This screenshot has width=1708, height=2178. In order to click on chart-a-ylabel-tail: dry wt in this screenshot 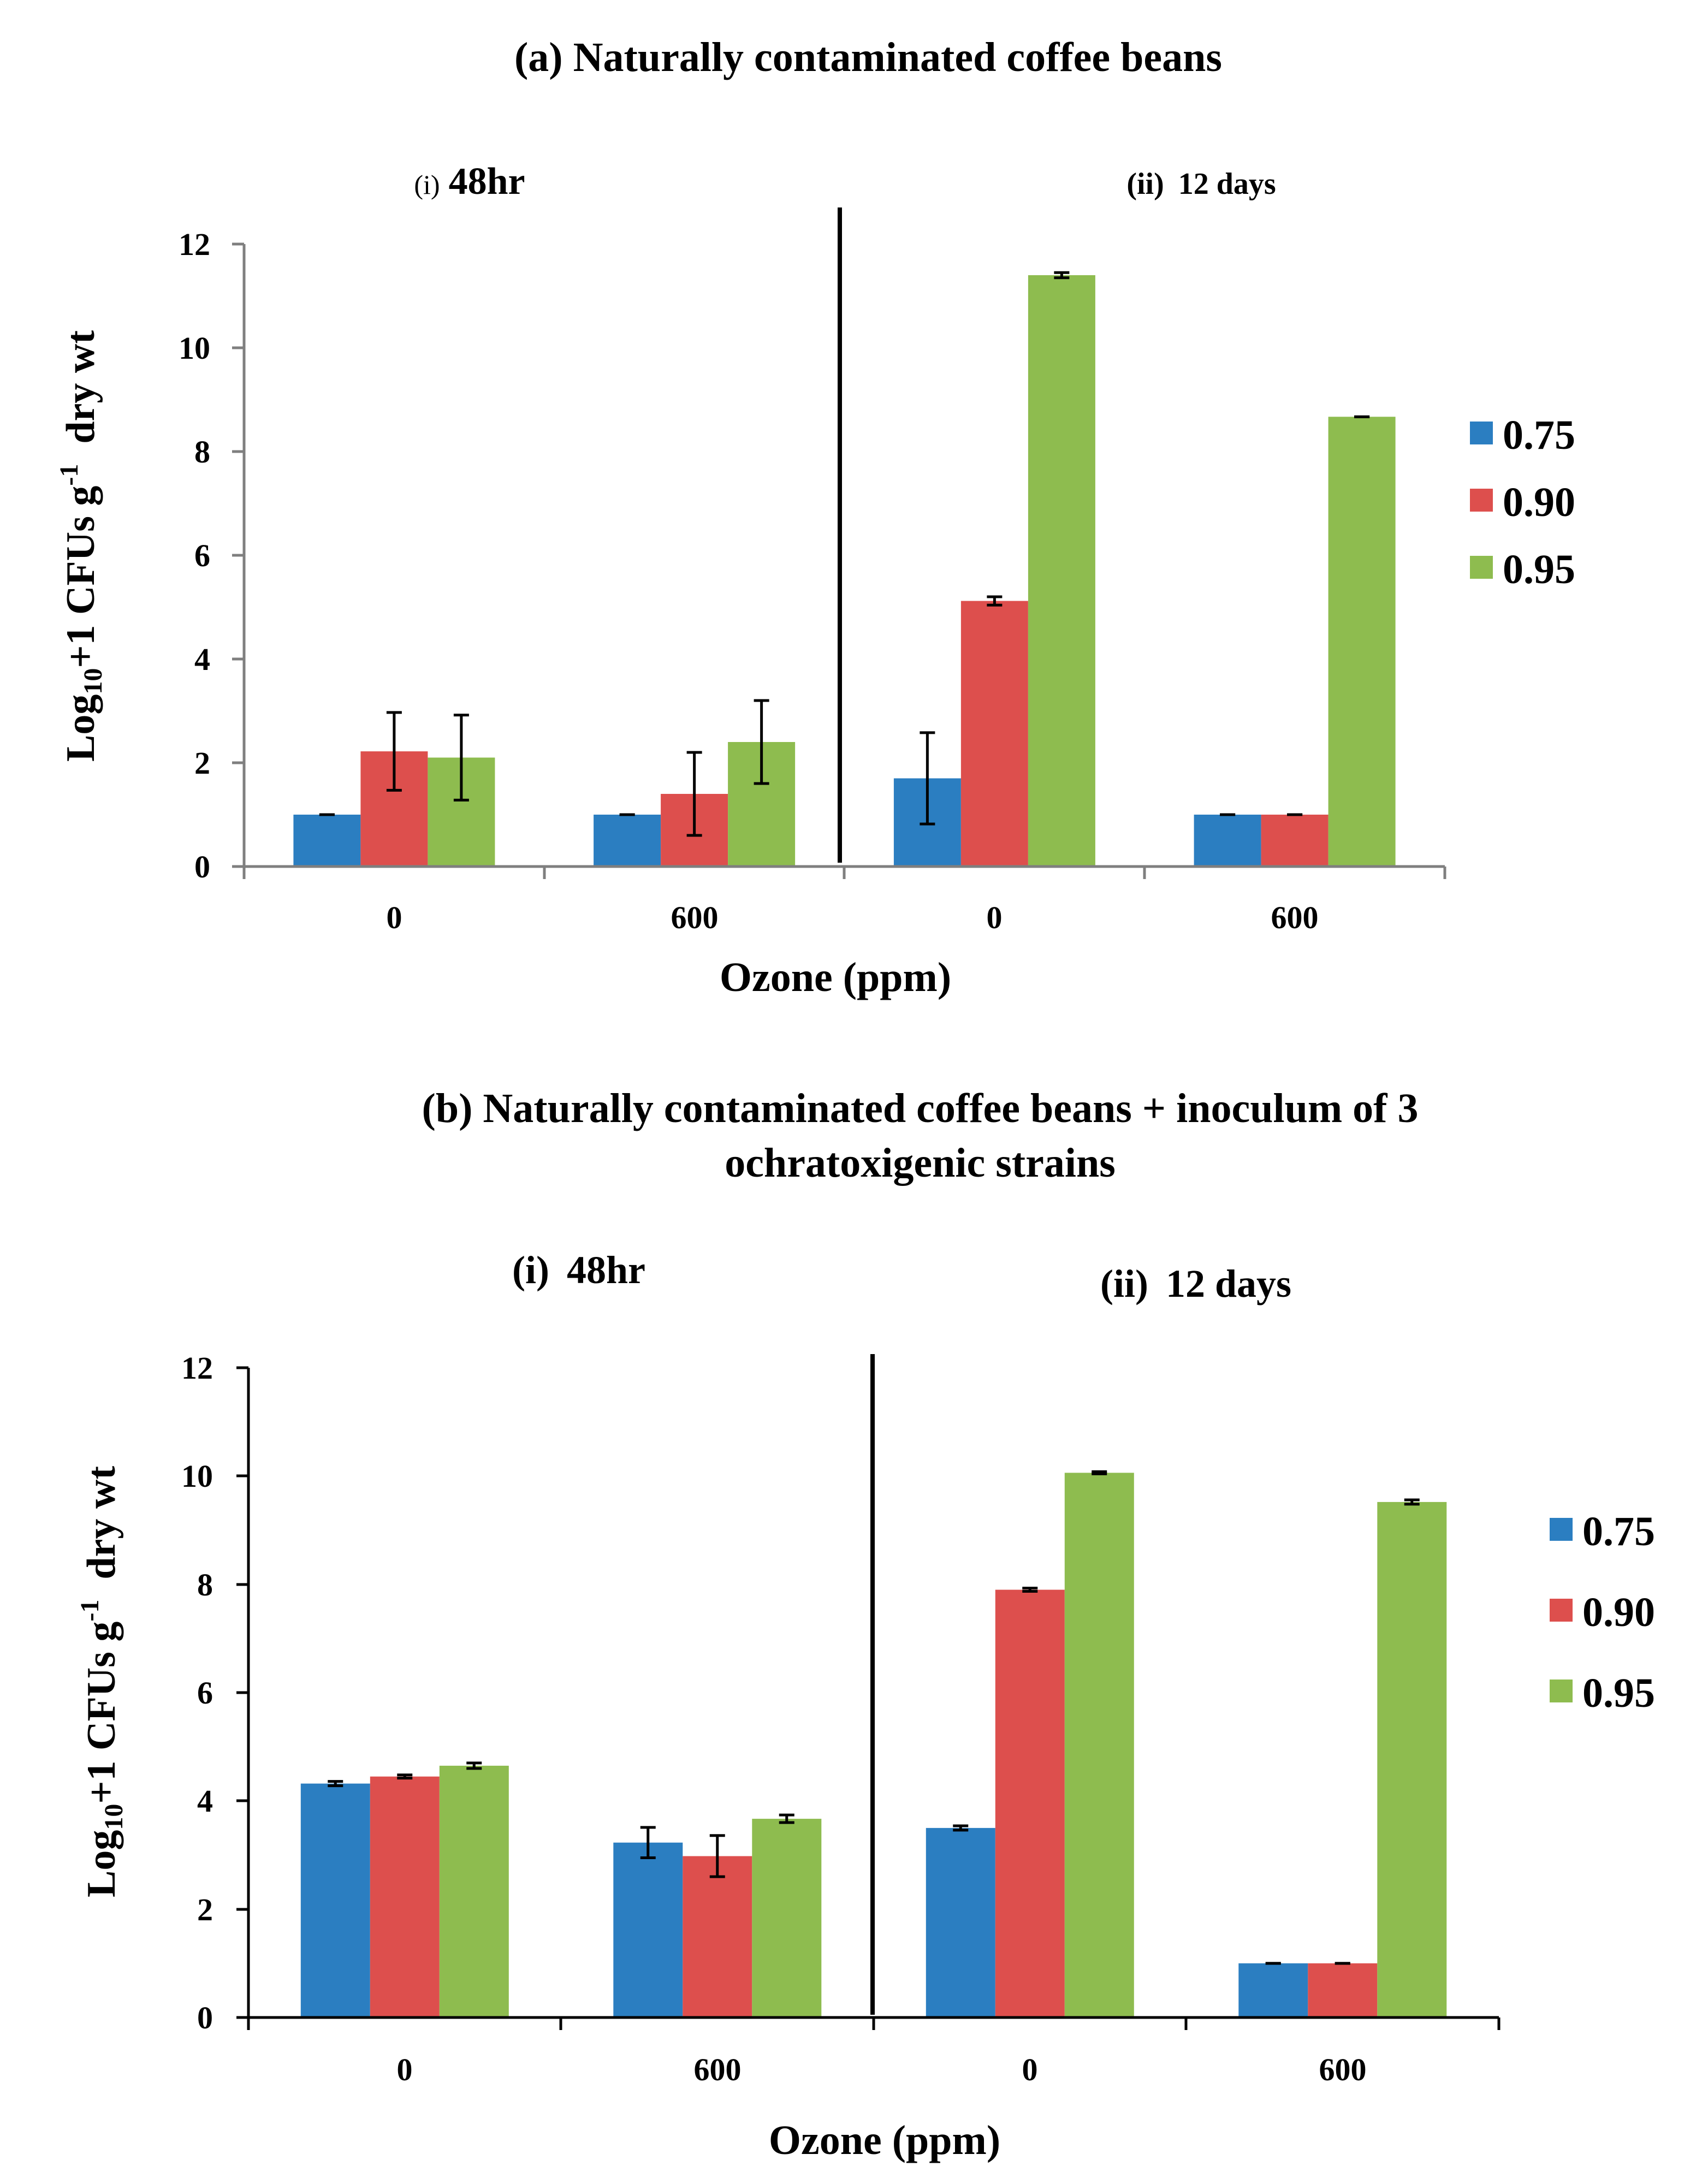, I will do `click(80, 397)`.